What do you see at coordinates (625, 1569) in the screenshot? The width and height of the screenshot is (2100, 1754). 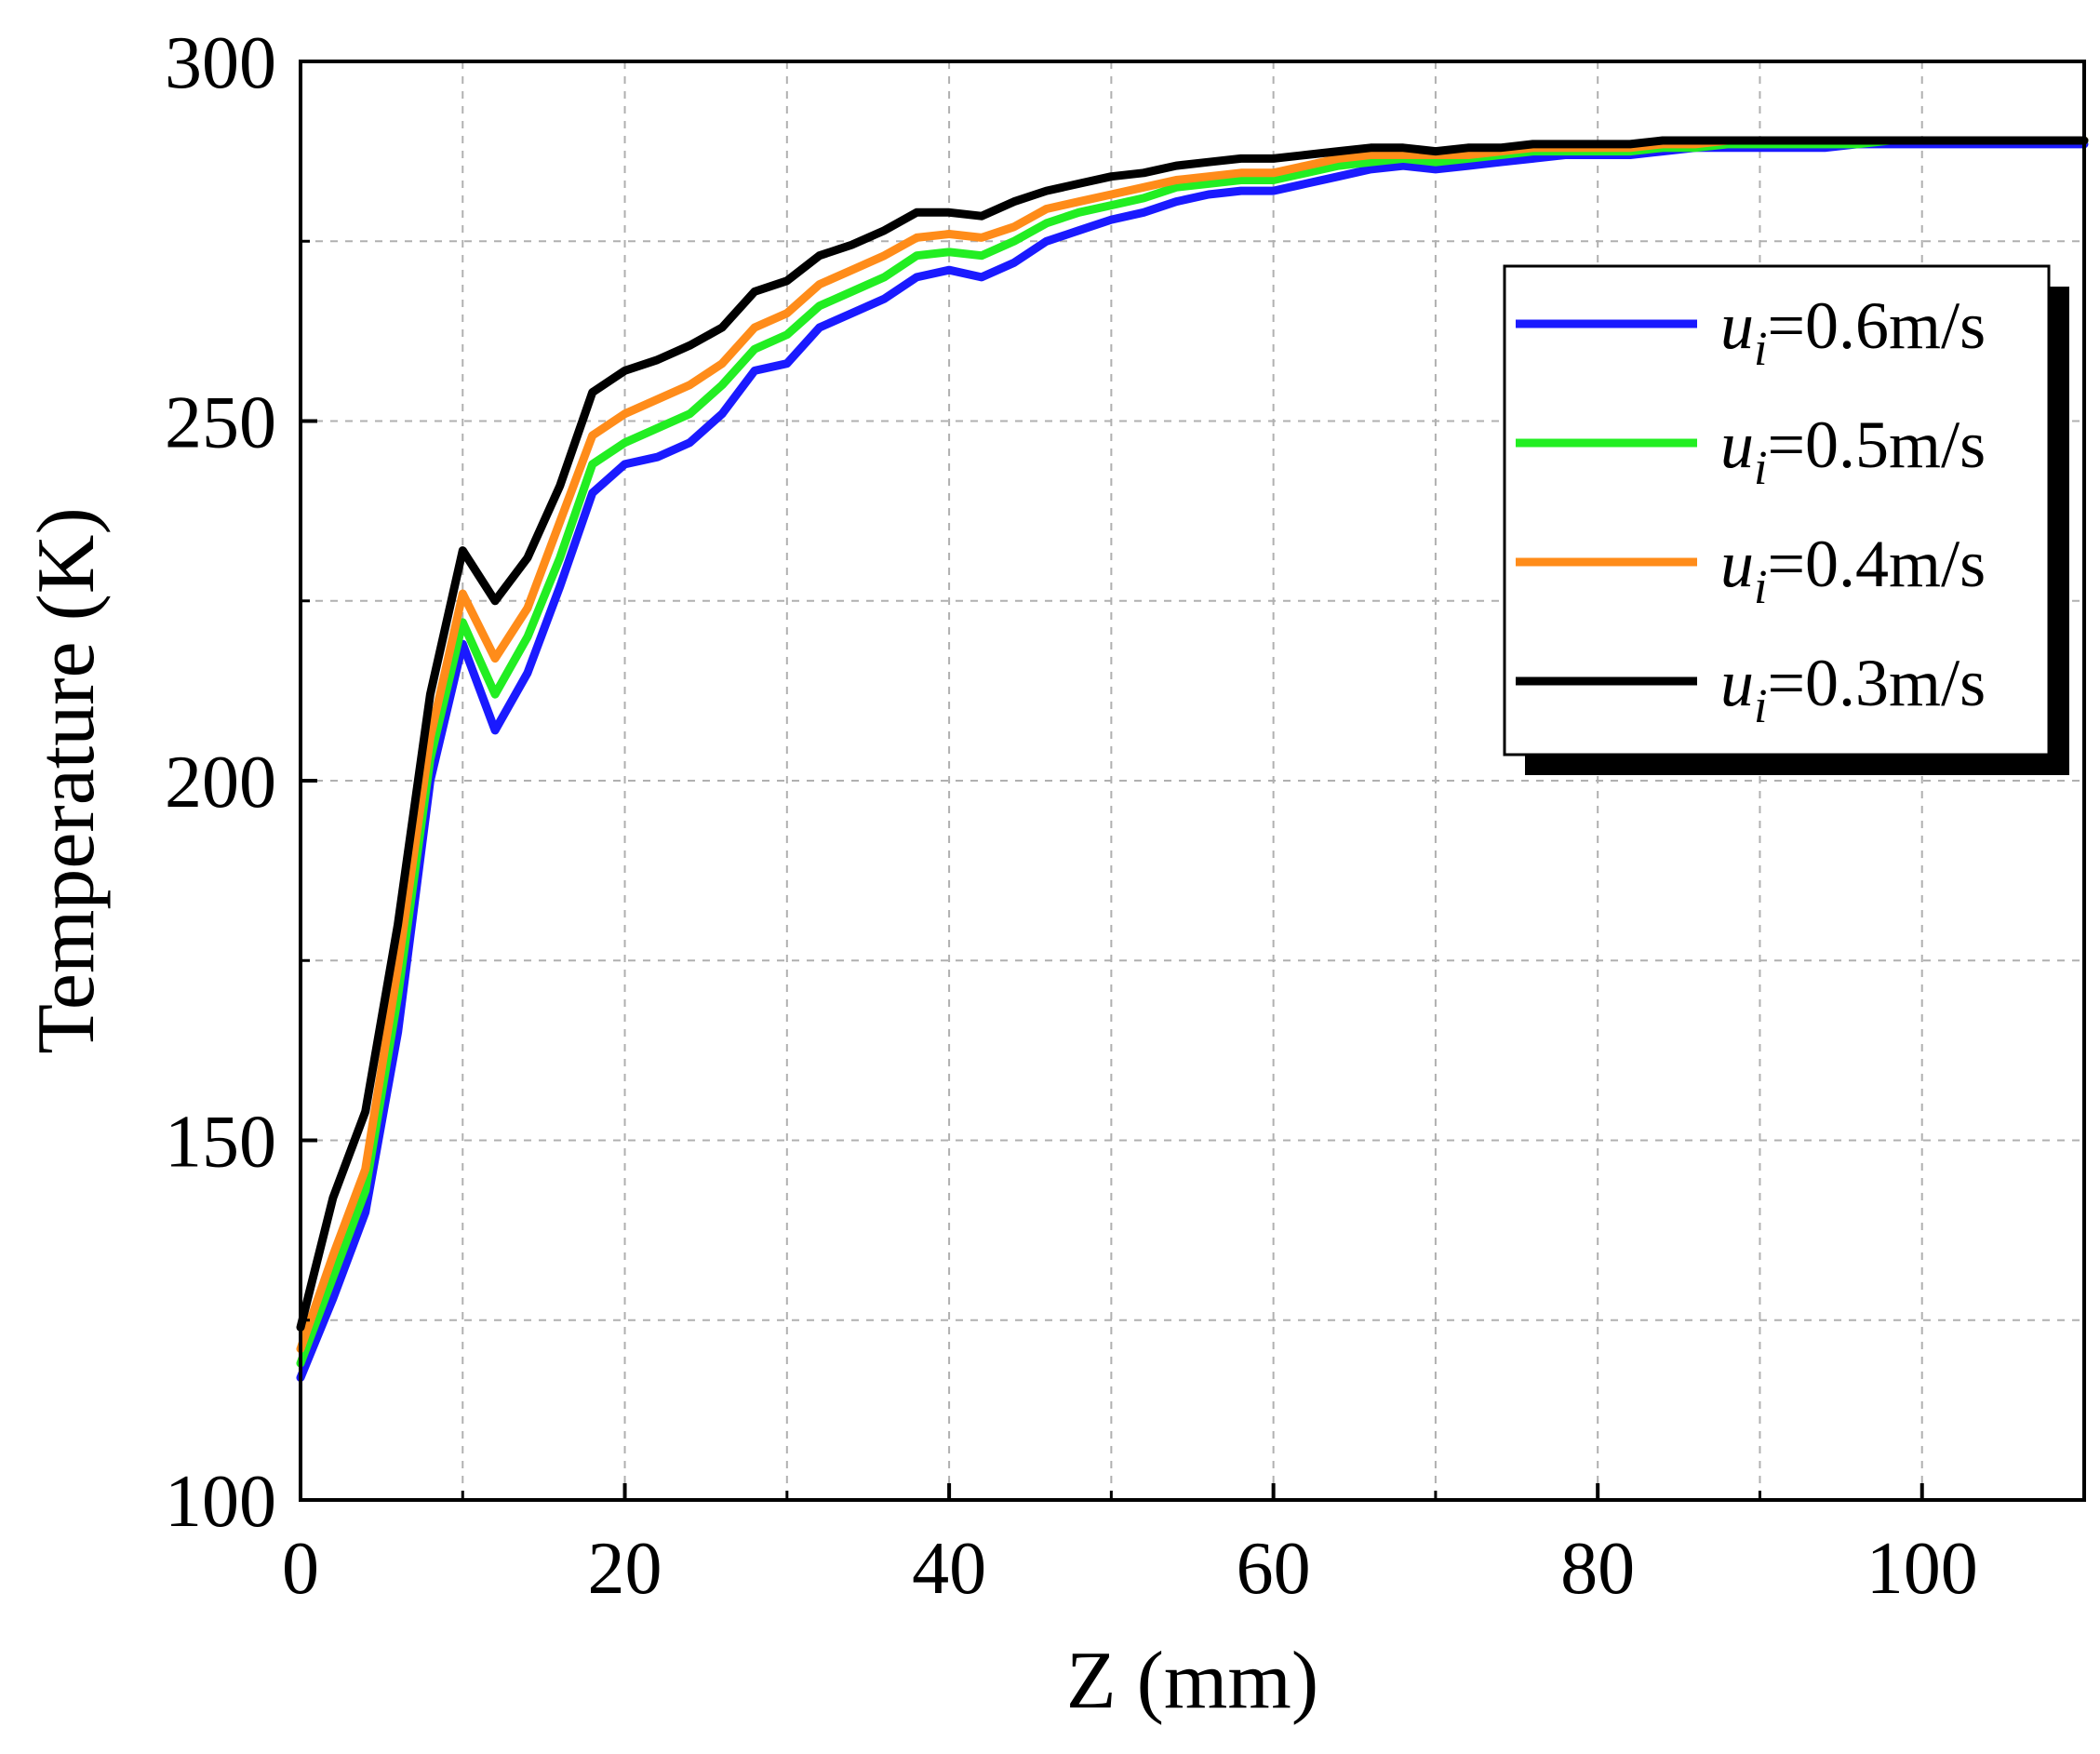 I see `x-tick-label: 20` at bounding box center [625, 1569].